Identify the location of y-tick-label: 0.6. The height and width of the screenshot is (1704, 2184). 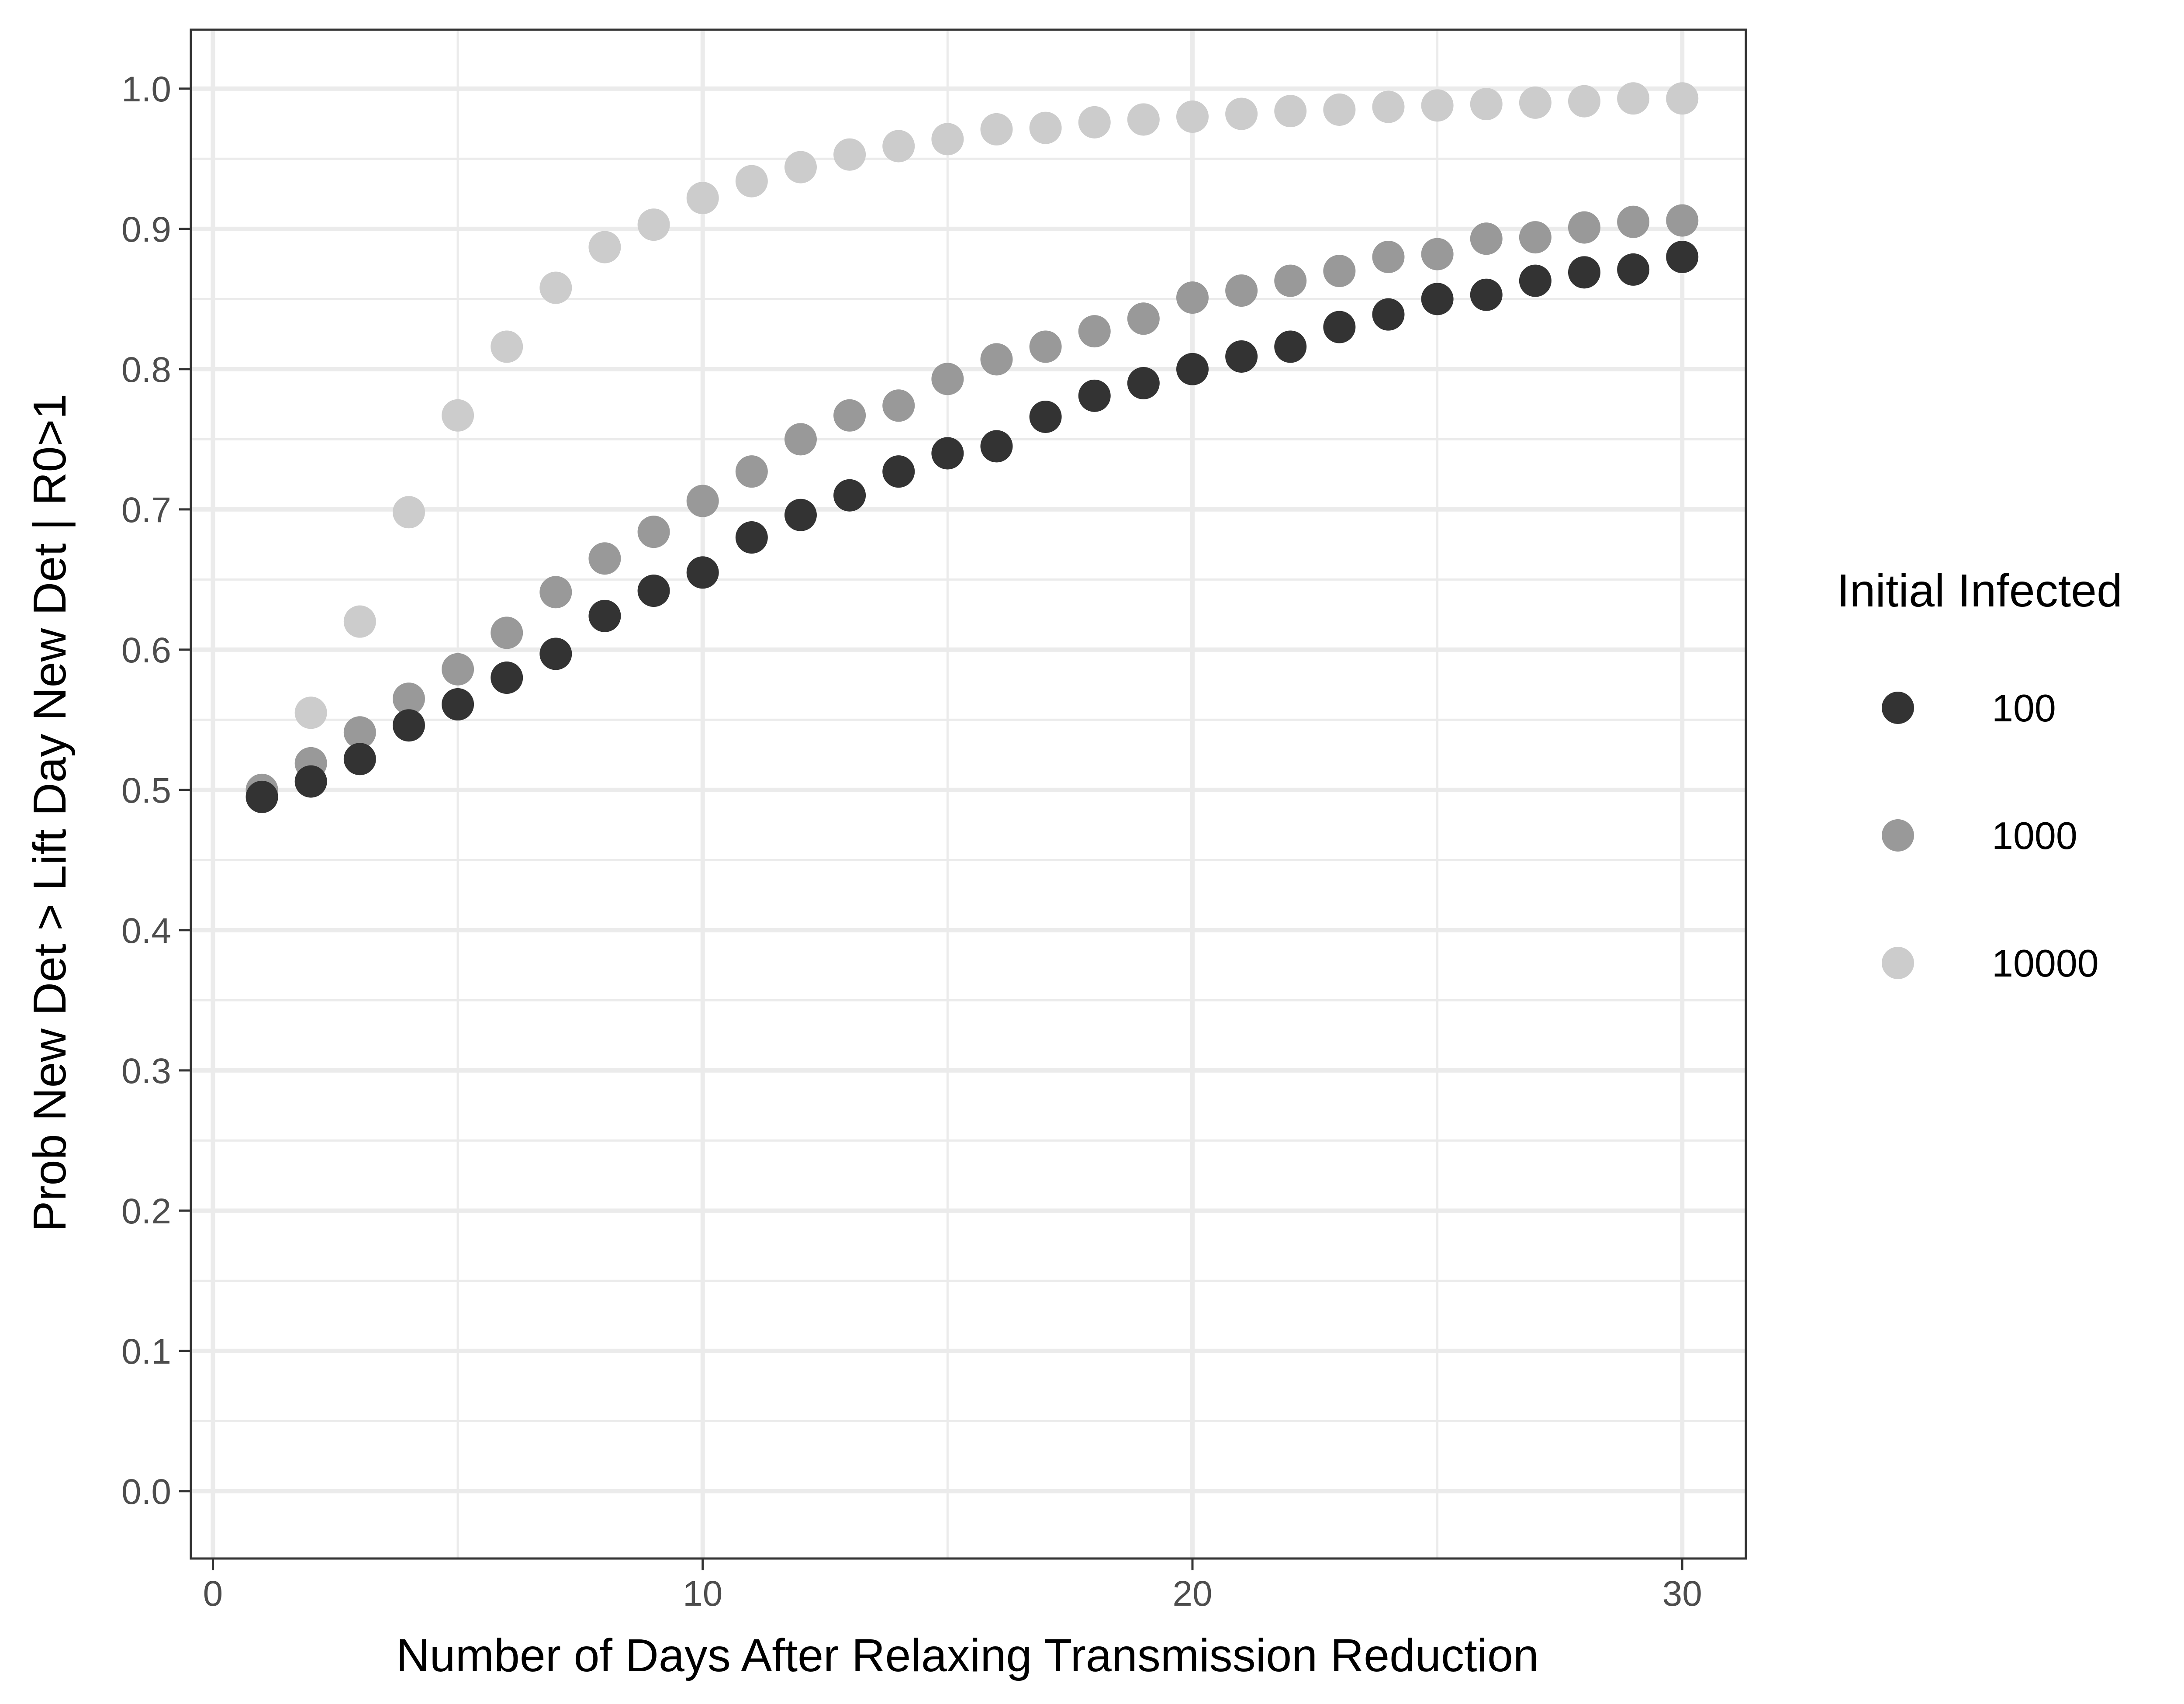
(146, 650).